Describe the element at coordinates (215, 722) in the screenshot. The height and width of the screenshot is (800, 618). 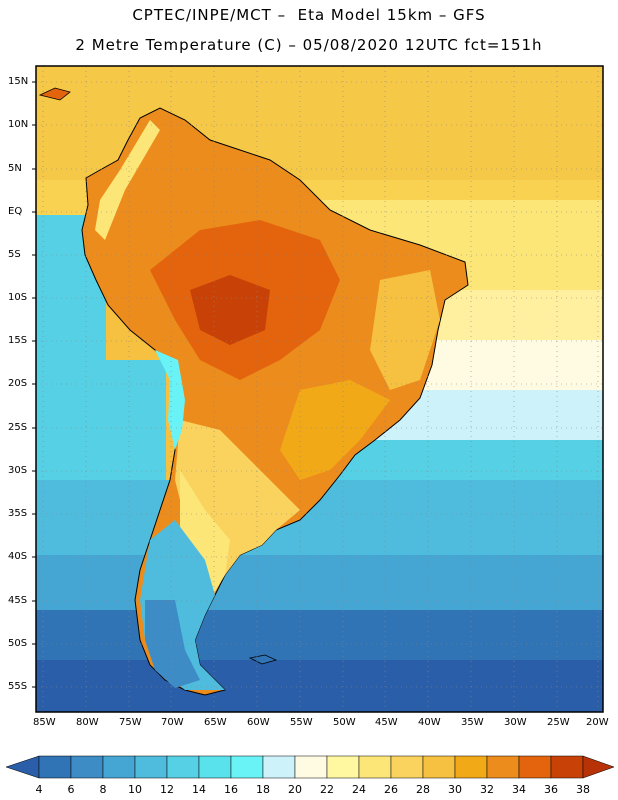
I see `lon-label: 65W` at that location.